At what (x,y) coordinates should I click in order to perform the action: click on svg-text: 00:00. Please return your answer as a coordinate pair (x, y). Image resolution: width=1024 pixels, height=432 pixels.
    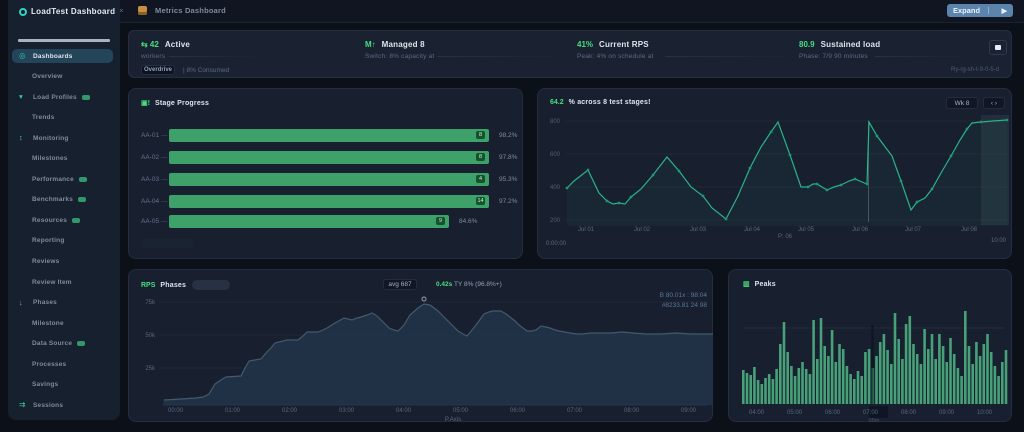
    Looking at the image, I should click on (176, 411).